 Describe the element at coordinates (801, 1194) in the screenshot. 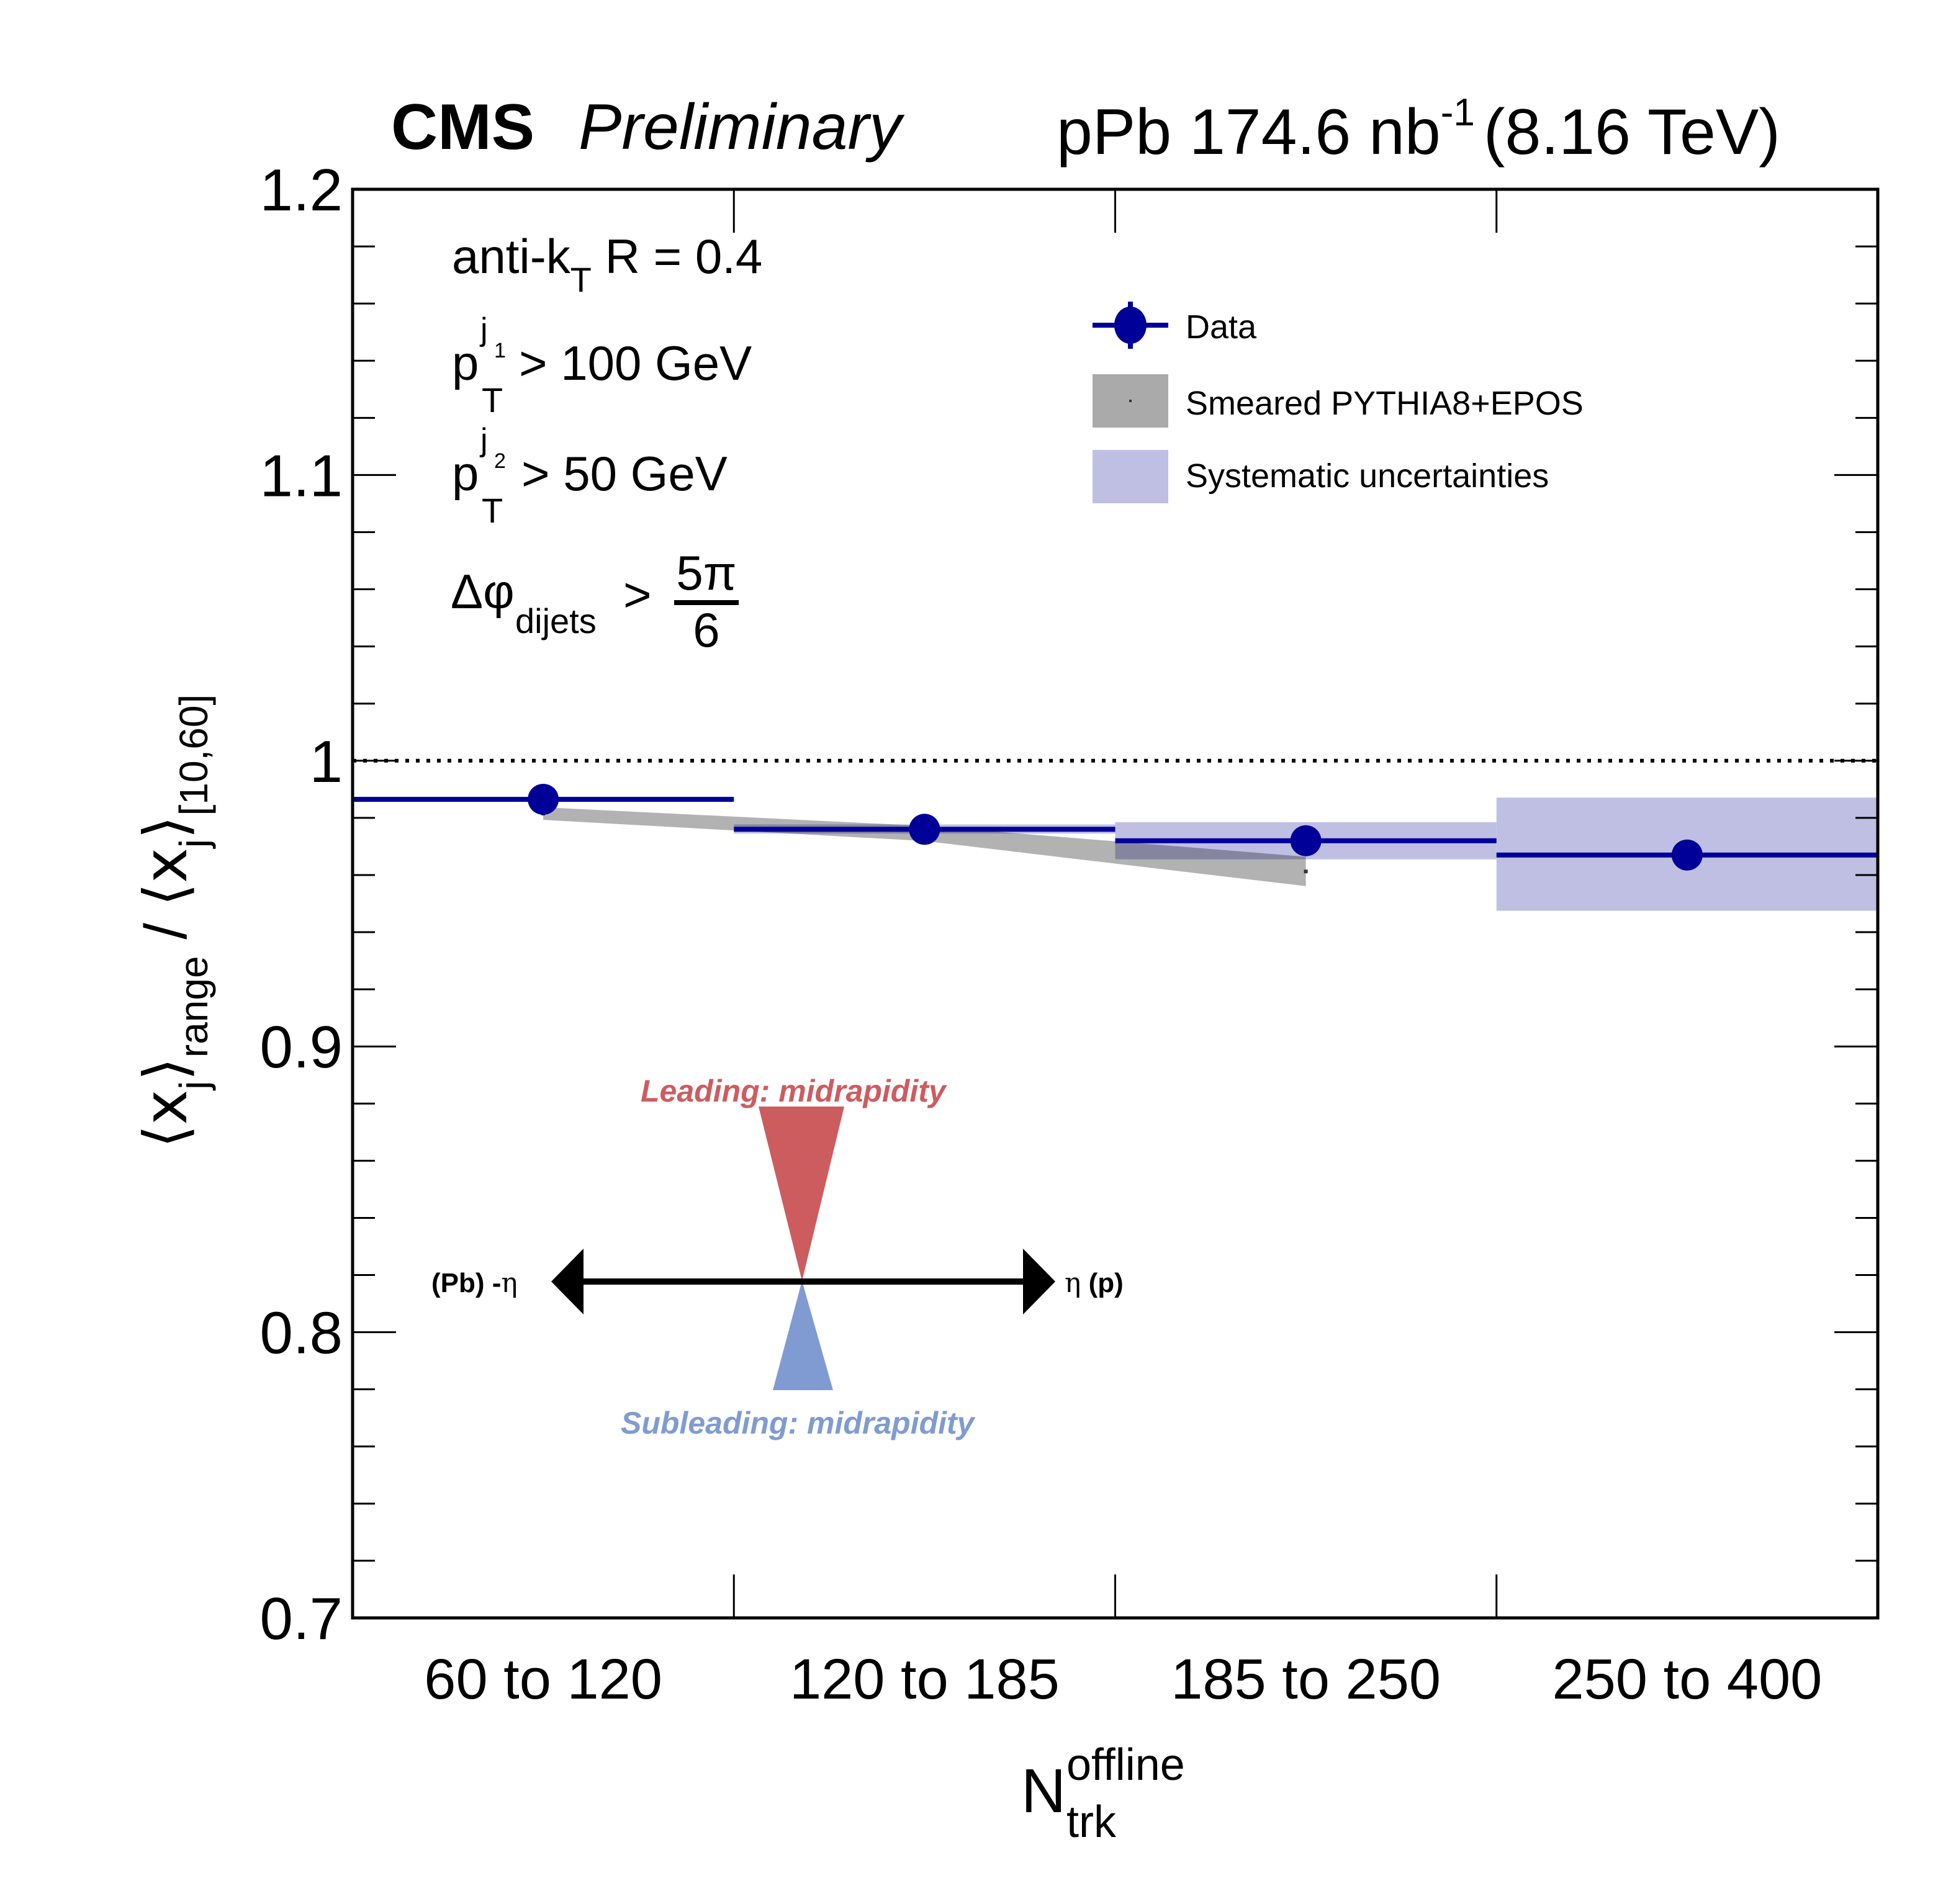

I see `leading-jet-cone` at that location.